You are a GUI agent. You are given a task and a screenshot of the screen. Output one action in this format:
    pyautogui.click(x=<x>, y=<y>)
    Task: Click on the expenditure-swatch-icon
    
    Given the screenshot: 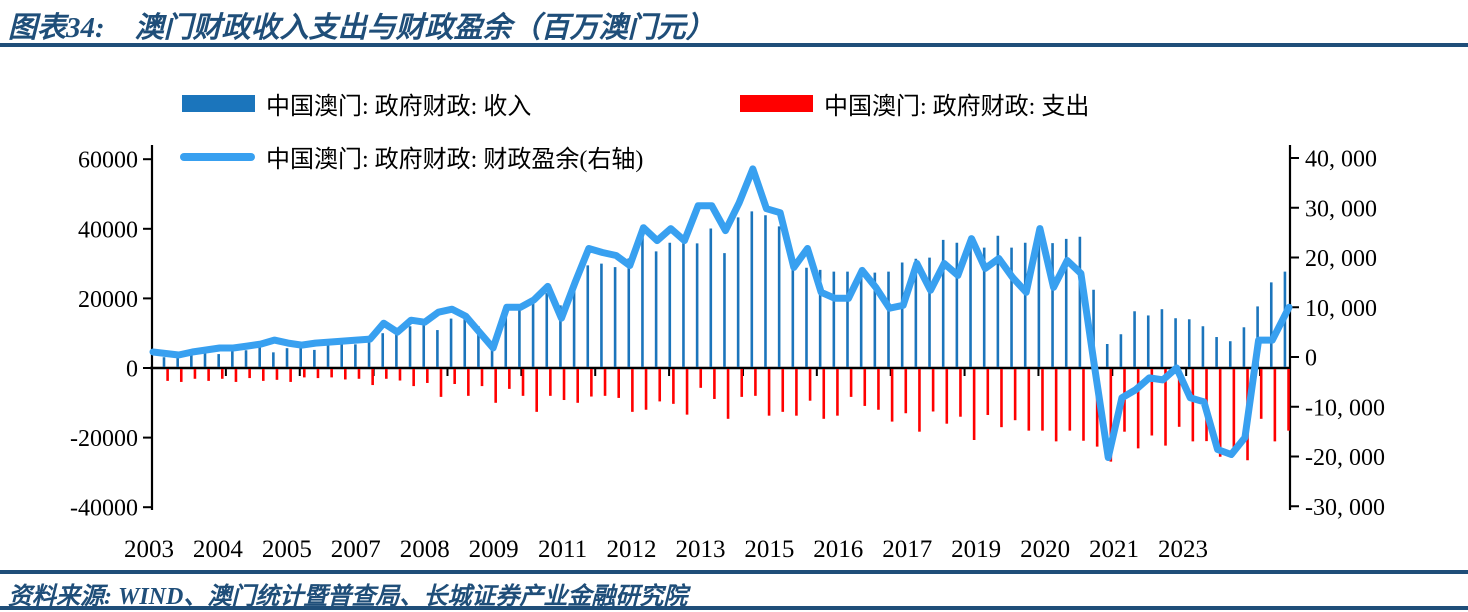 What is the action you would take?
    pyautogui.click(x=776, y=103)
    